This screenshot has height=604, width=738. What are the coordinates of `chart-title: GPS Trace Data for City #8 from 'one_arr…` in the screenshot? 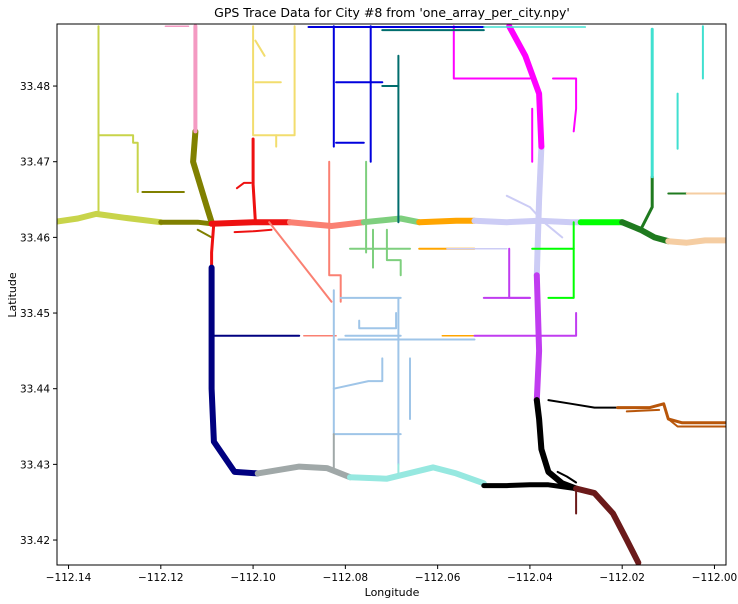 It's located at (392, 12).